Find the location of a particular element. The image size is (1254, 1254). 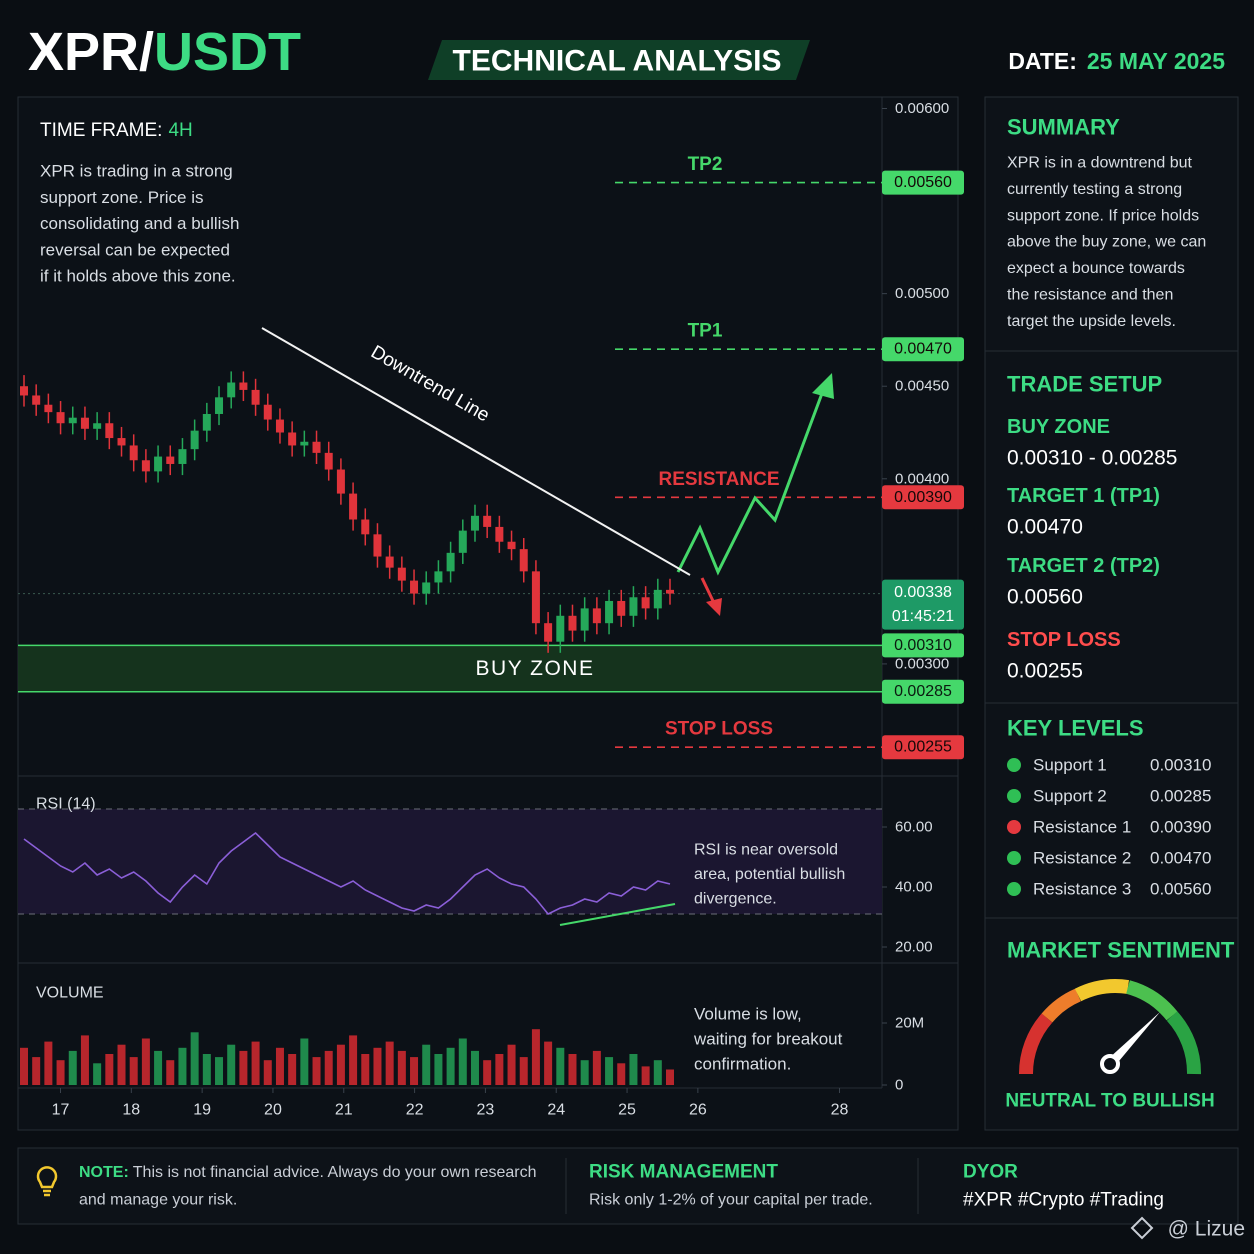

setup-label: STOP LOSS is located at coordinates (1064, 640).